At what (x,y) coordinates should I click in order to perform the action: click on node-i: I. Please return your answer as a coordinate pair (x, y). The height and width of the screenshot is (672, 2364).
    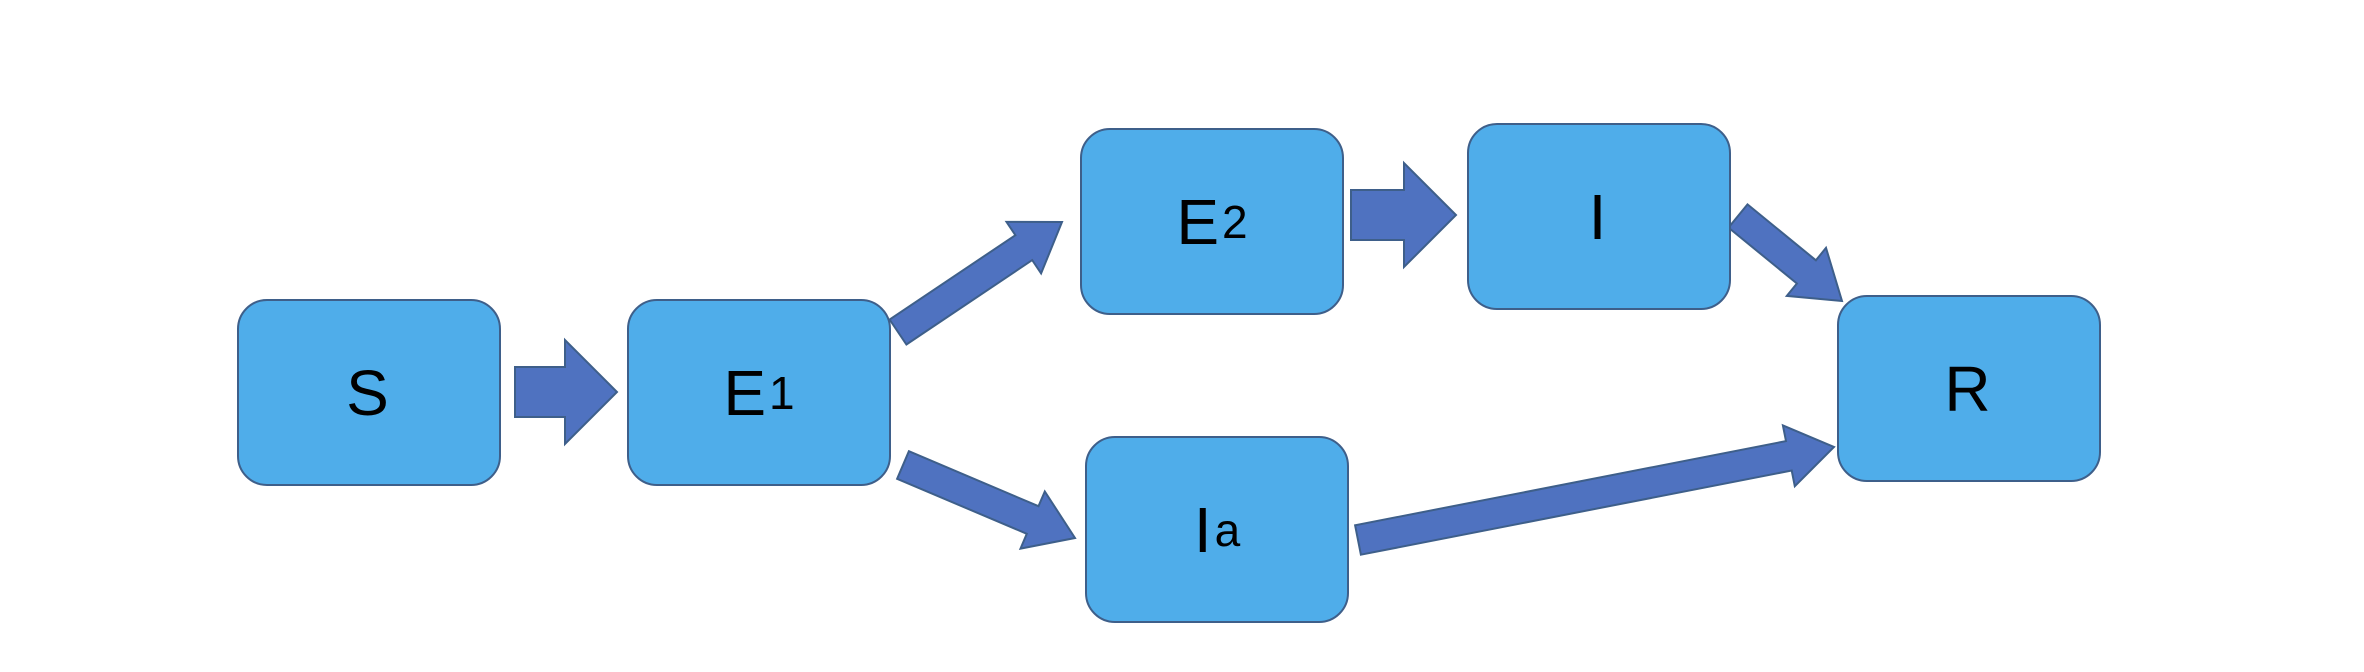
    Looking at the image, I should click on (1599, 216).